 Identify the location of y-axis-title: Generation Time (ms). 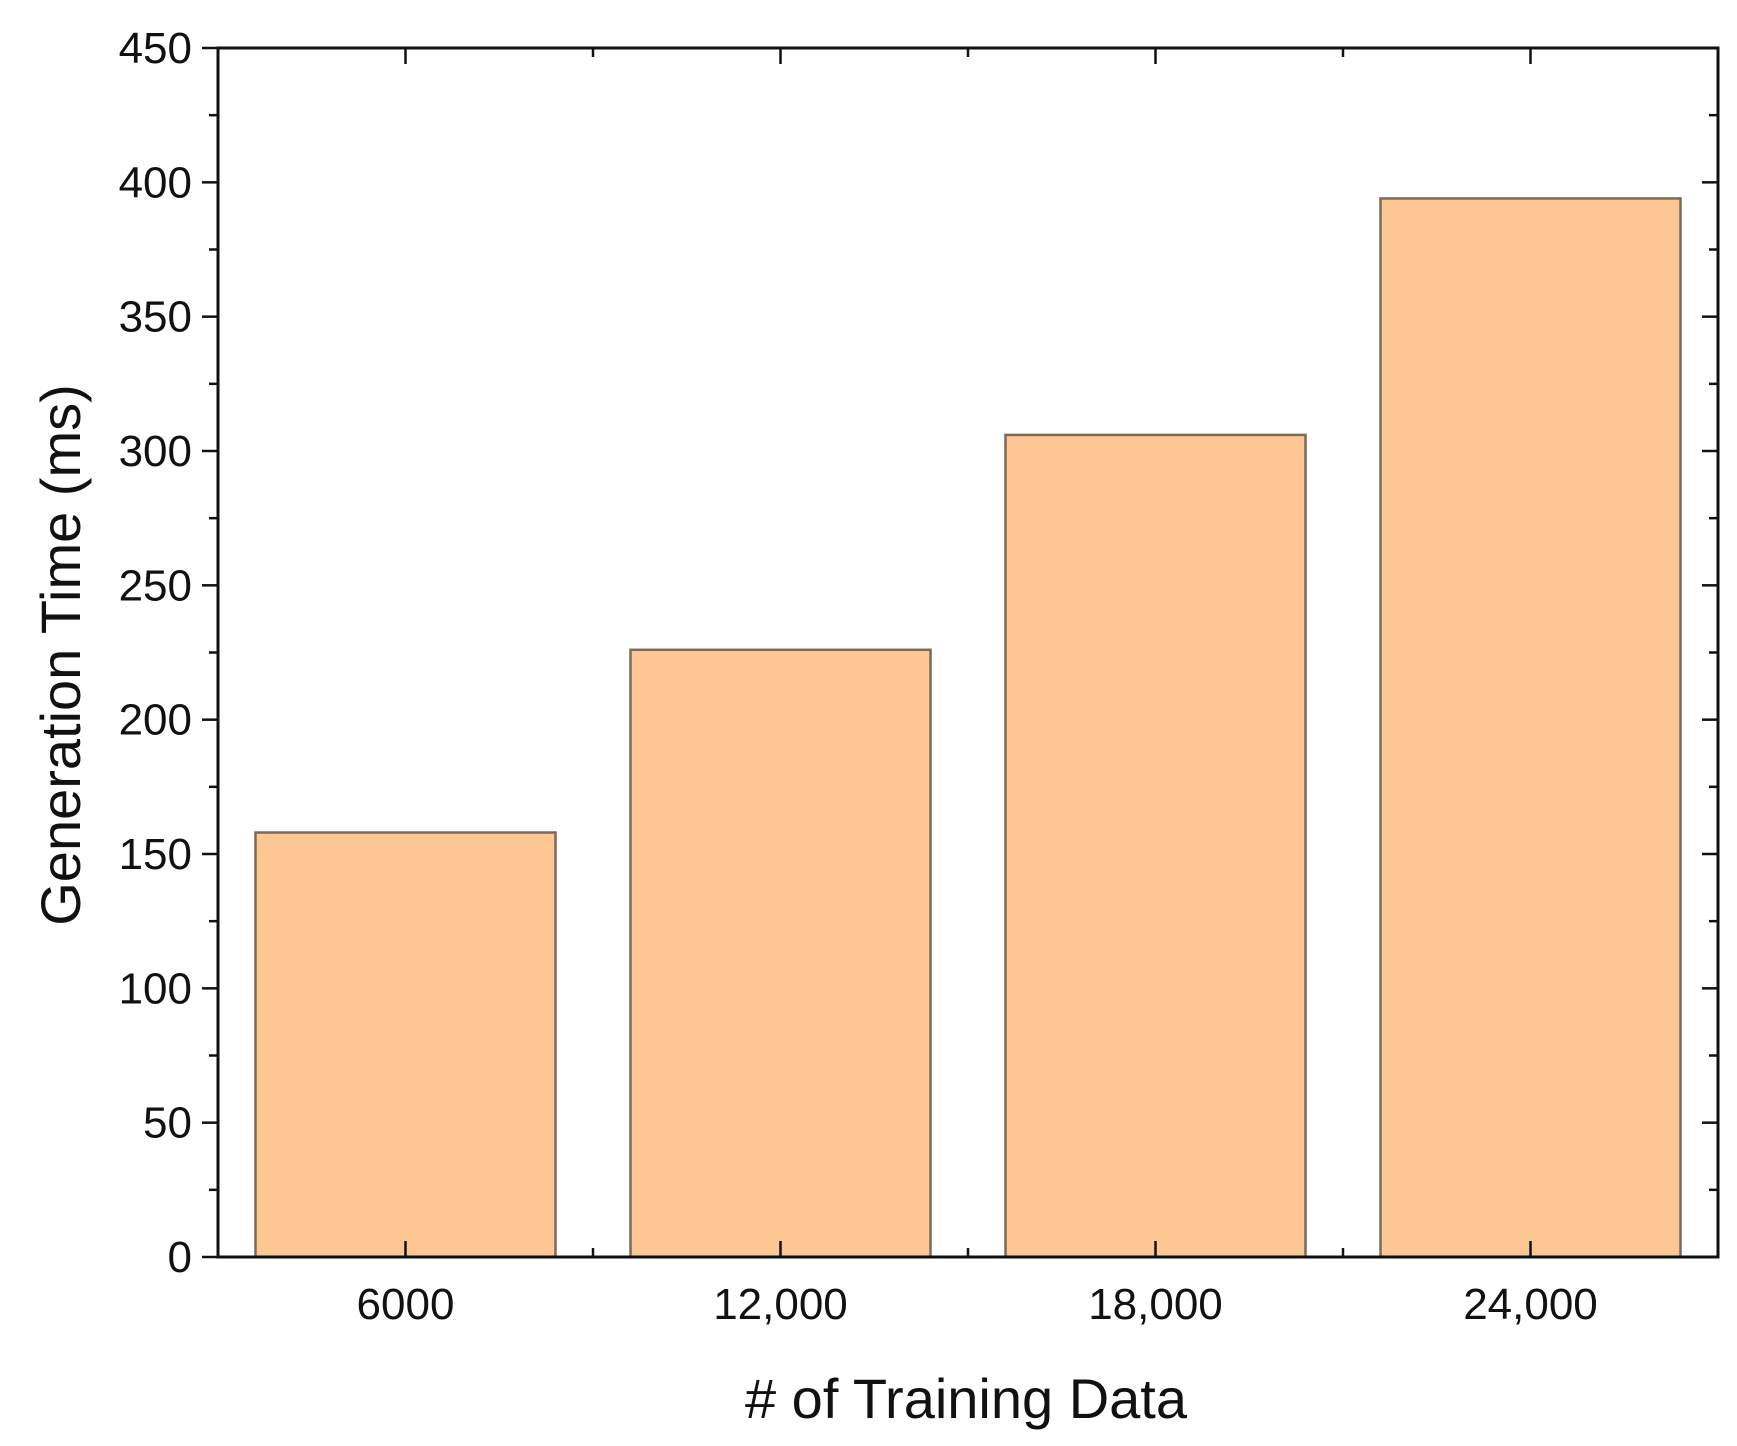
(60, 655).